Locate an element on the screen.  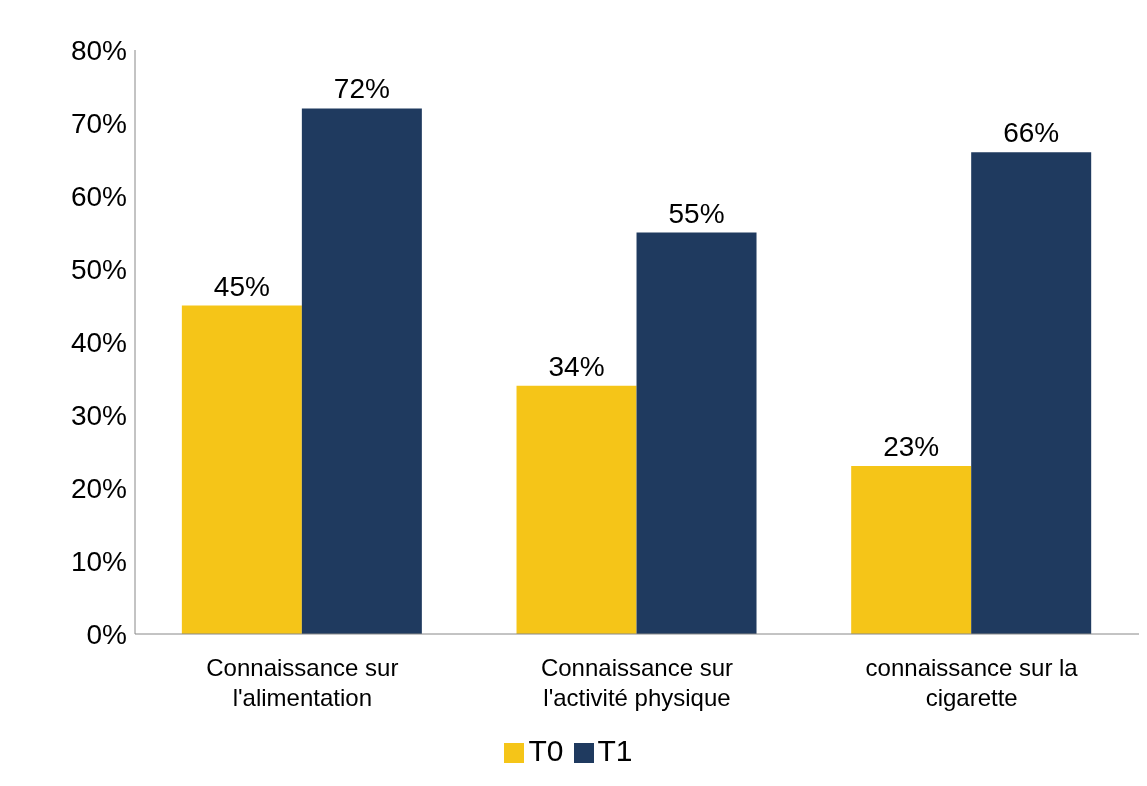
legend-label: T1 is located at coordinates (615, 750).